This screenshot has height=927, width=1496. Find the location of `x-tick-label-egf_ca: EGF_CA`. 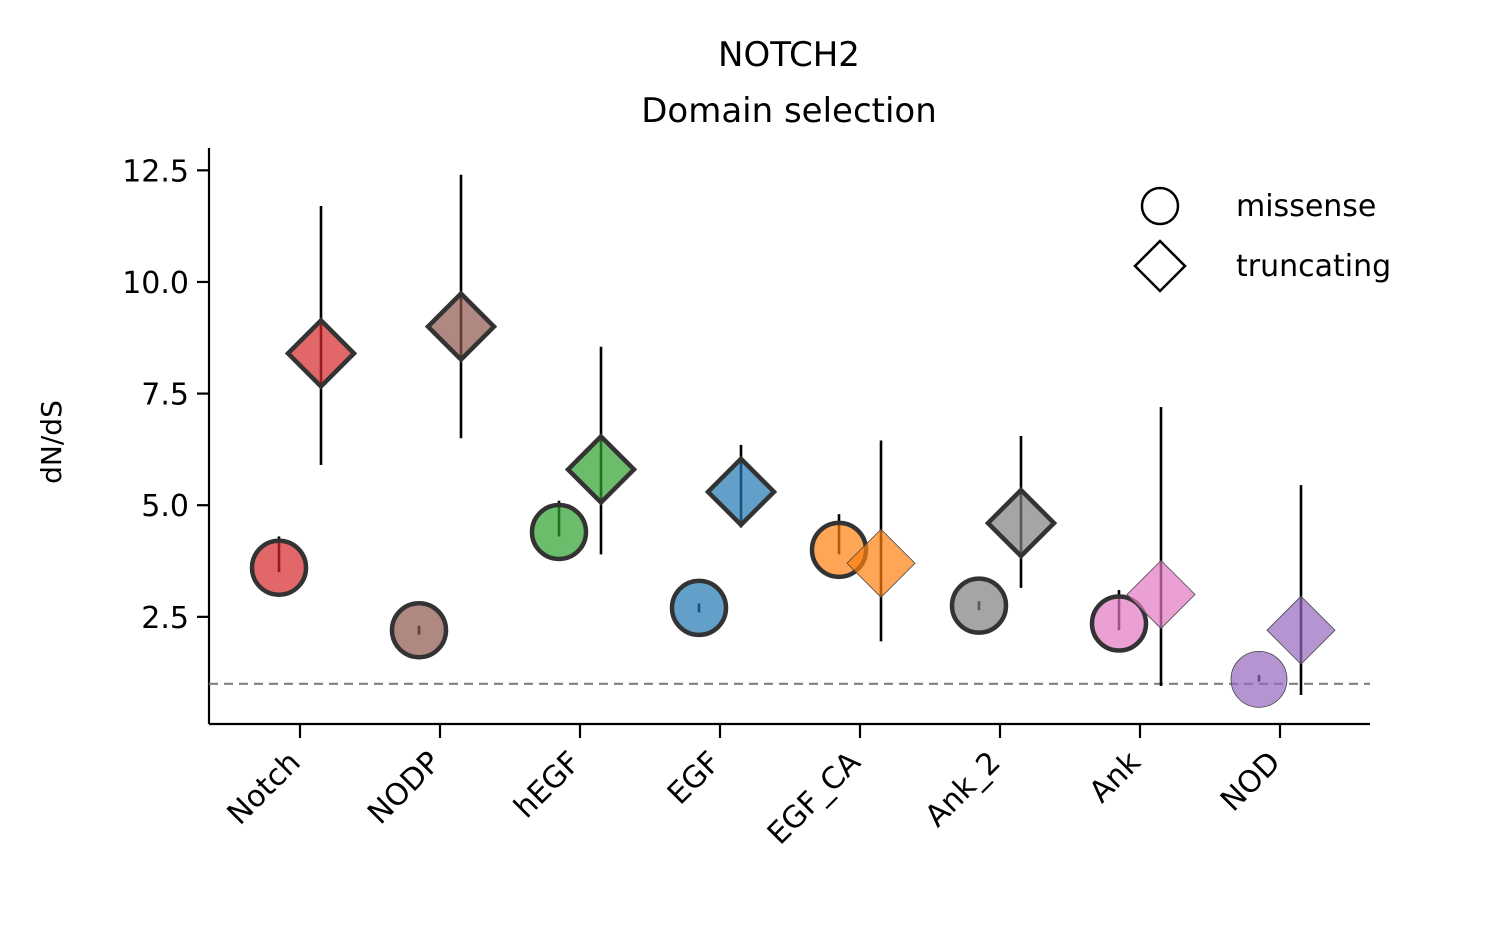

x-tick-label-egf_ca: EGF_CA is located at coordinates (814, 798).